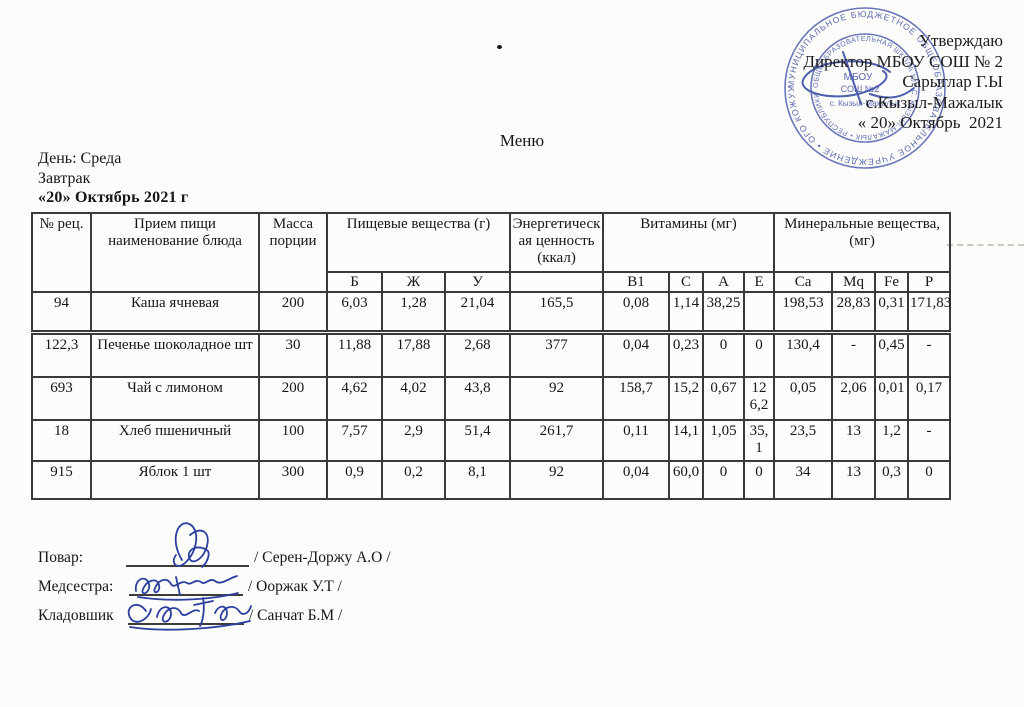 Image resolution: width=1024 pixels, height=707 pixels. I want to click on approval-line: с.Кызыл-Мажалык, so click(934, 102).